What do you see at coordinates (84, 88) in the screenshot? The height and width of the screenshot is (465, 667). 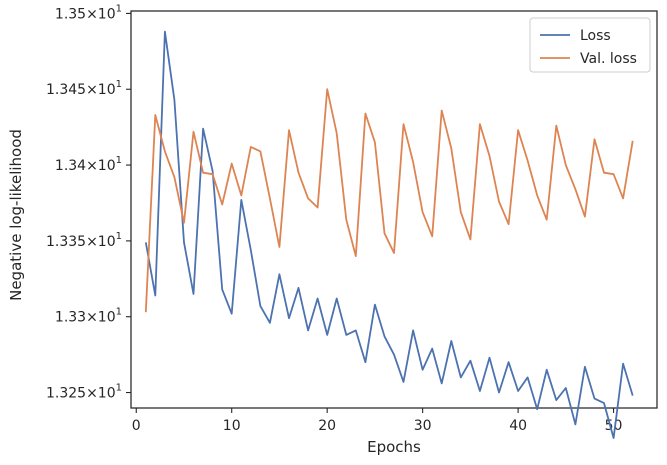 I see `y-tick-label: 1.345×10¹` at bounding box center [84, 88].